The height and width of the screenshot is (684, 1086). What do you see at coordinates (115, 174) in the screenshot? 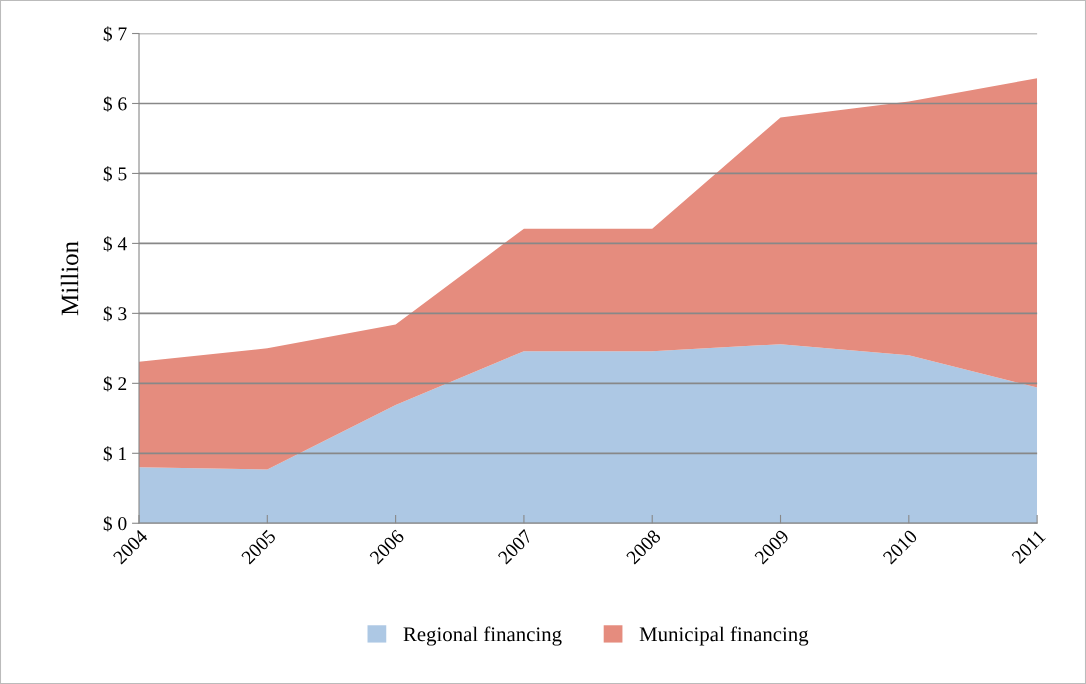
I see `y-tick-label: $ 5` at bounding box center [115, 174].